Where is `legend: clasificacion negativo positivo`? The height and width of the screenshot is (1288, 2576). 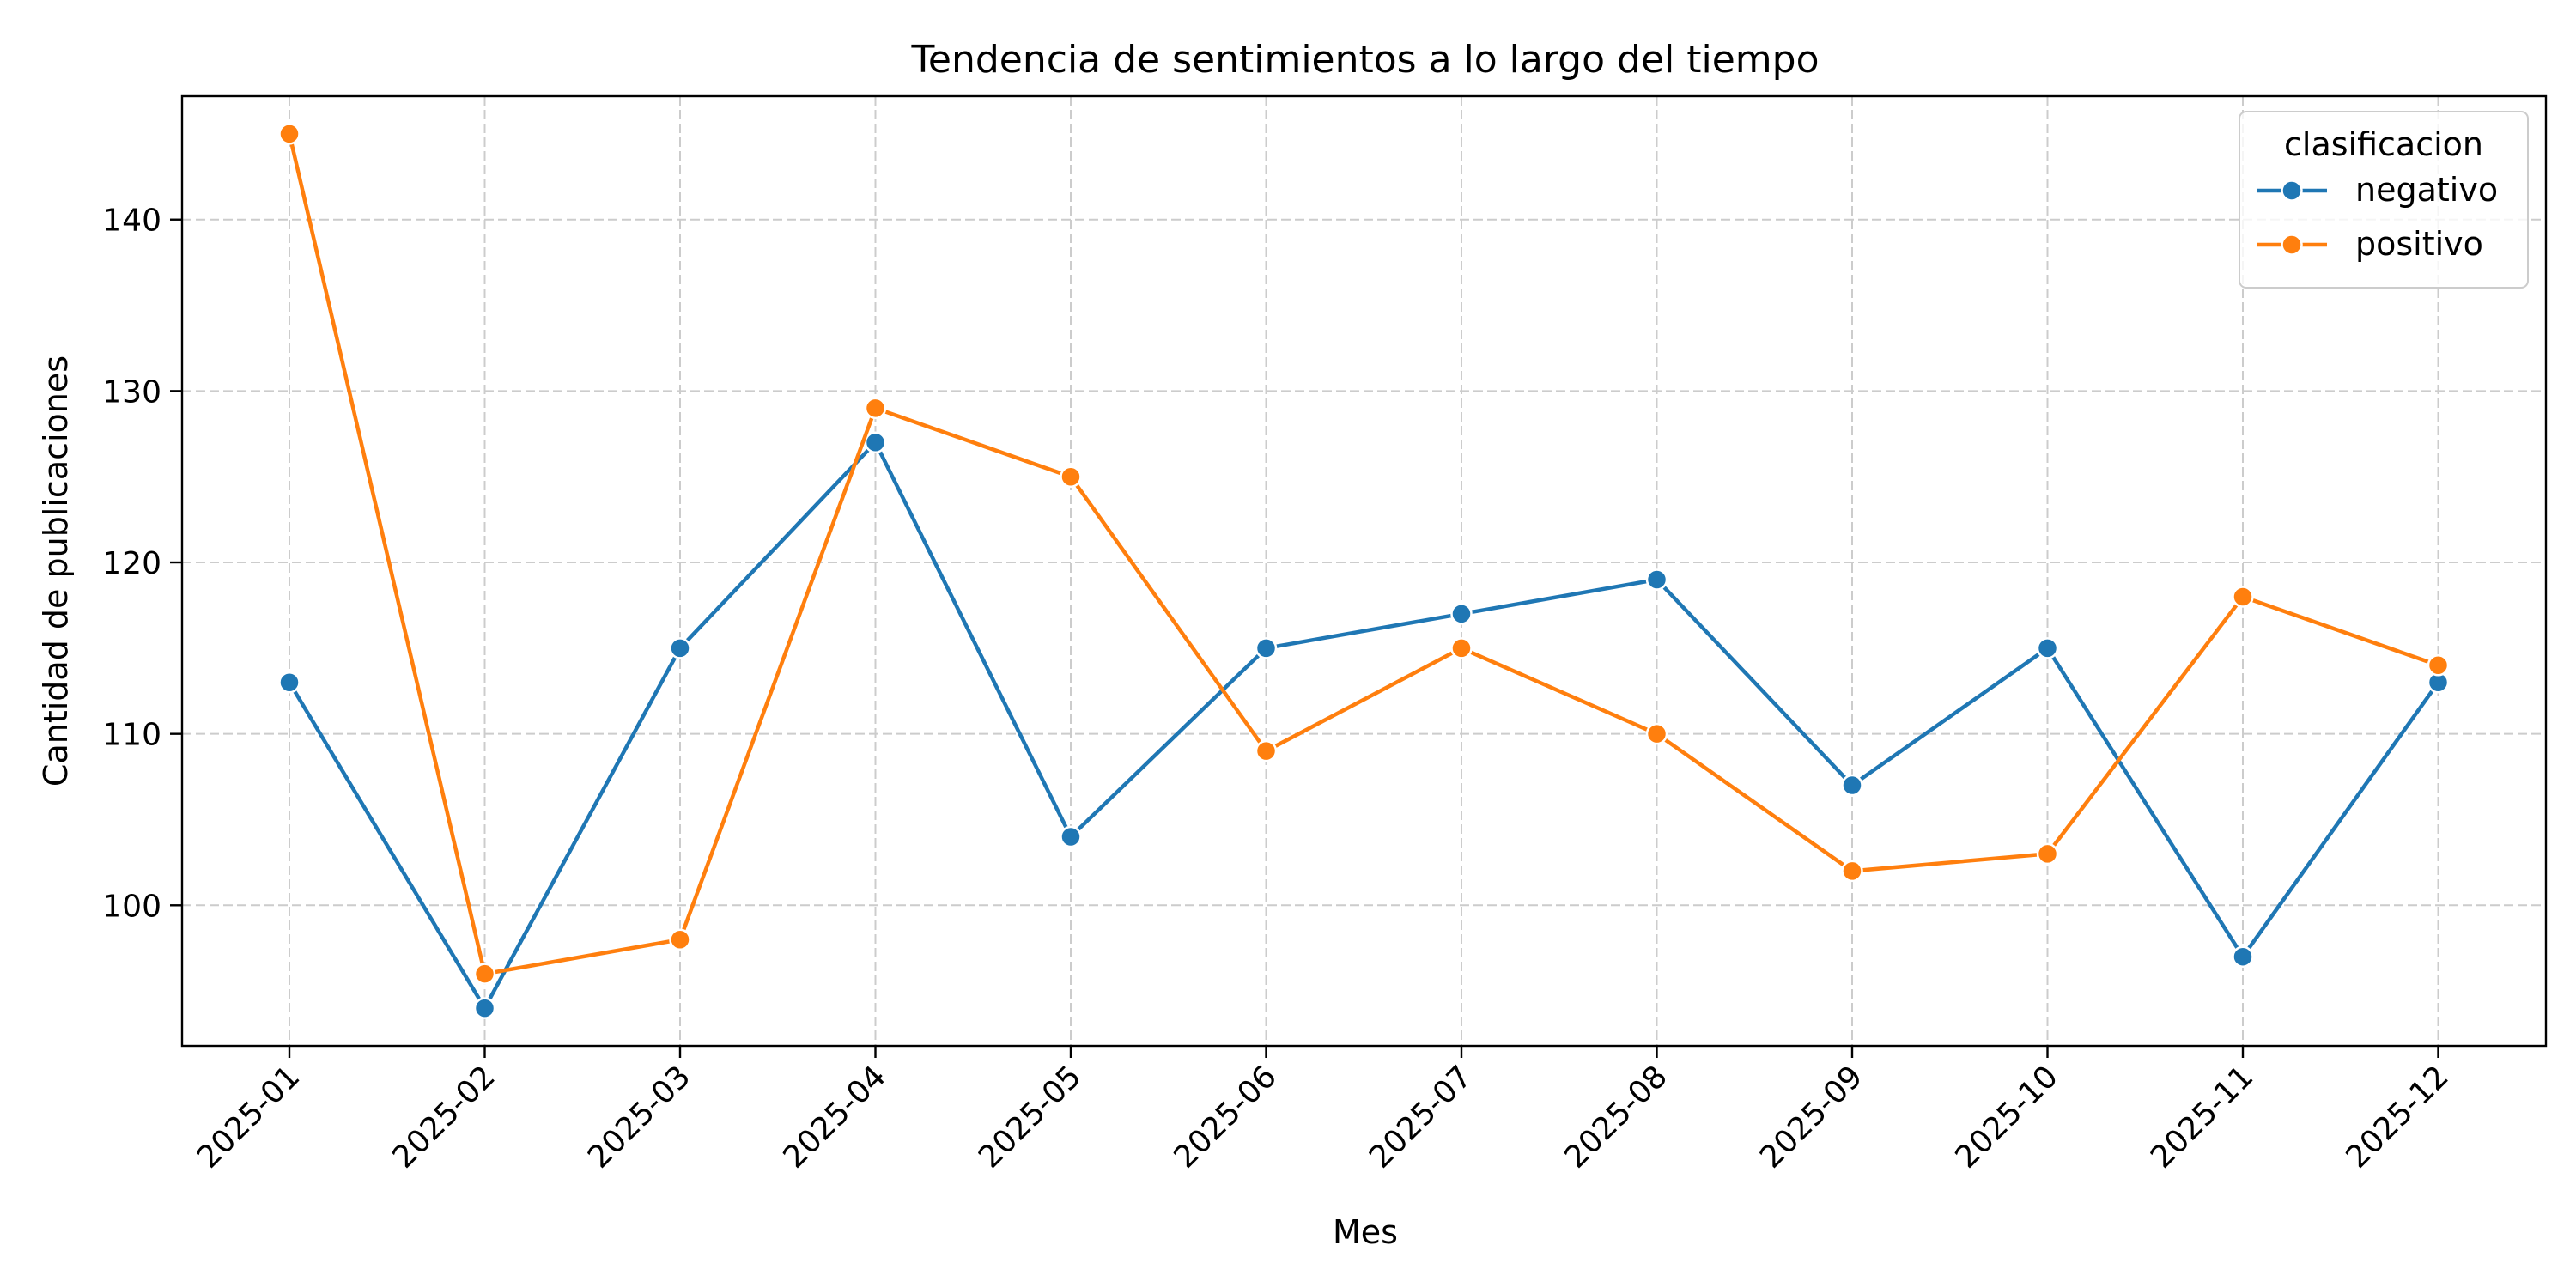
legend: clasificacion negativo positivo is located at coordinates (2384, 200).